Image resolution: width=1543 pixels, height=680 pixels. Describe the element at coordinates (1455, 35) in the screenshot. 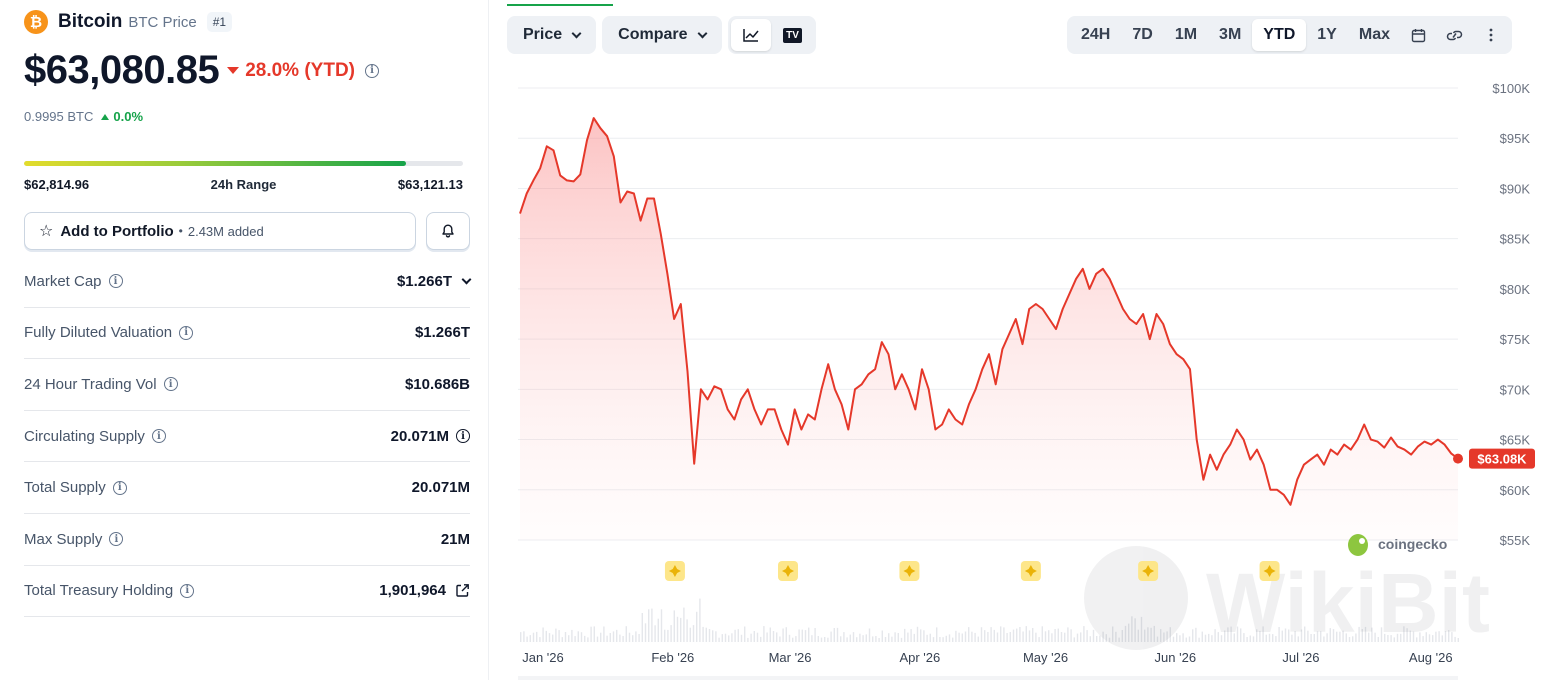

I see `share-link-button` at that location.